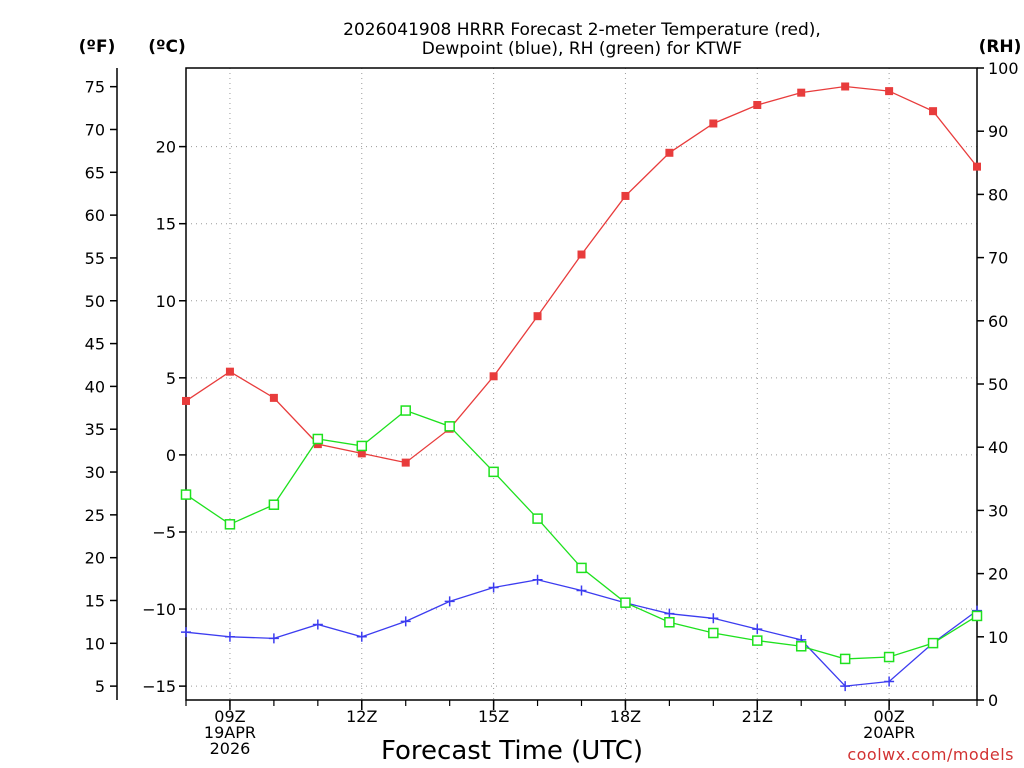 The width and height of the screenshot is (1024, 768). I want to click on celsius-tick-label: 0, so click(171, 455).